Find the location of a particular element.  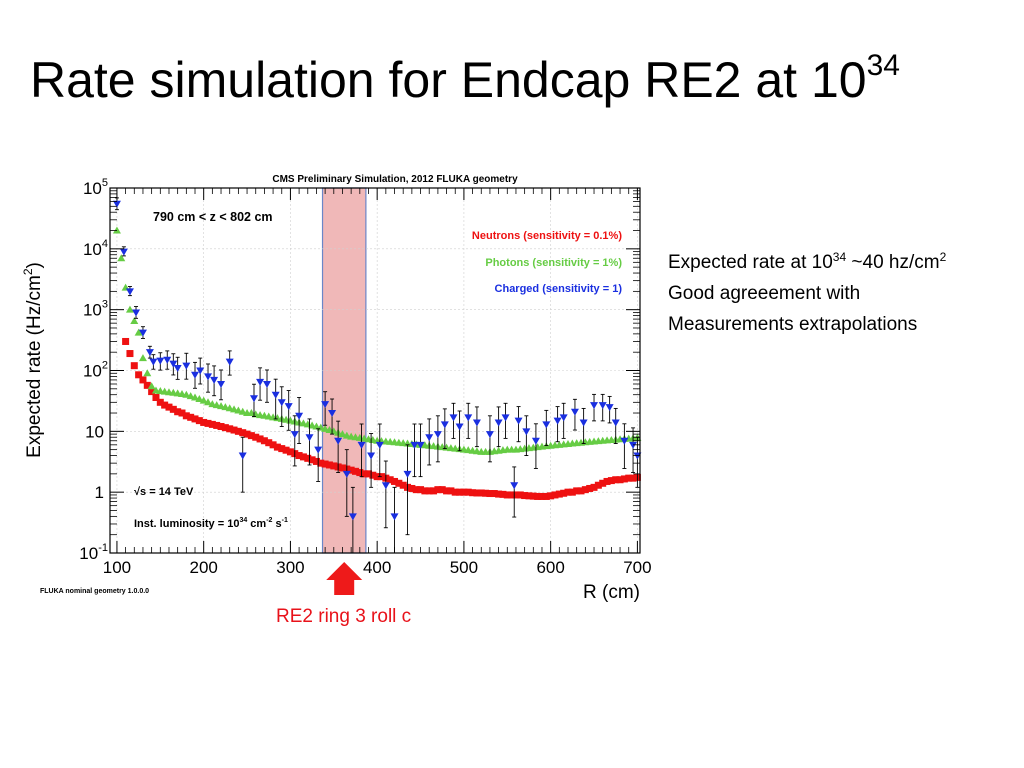

legend-entry: Photons (sensitivity = 1%) is located at coordinates (553, 263).